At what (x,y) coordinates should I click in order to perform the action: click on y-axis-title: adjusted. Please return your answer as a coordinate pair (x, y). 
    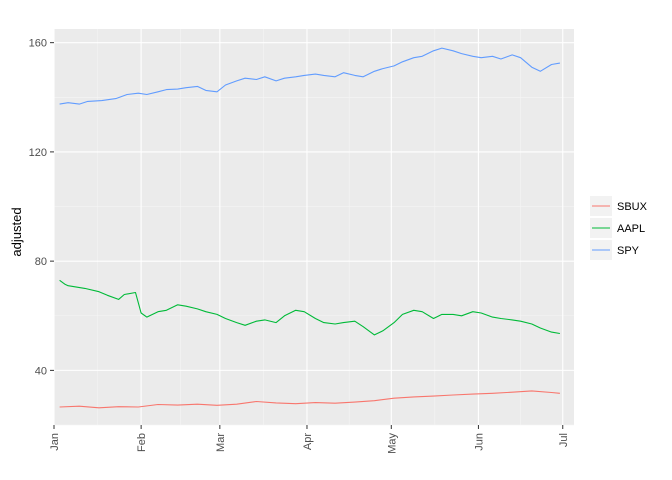
    Looking at the image, I should click on (16, 231).